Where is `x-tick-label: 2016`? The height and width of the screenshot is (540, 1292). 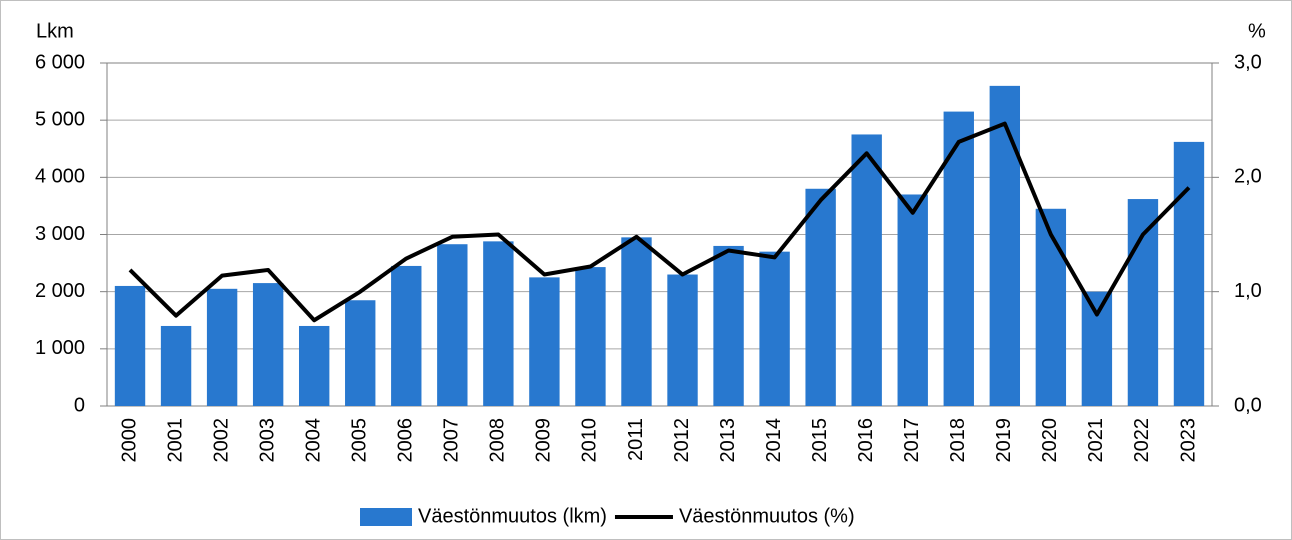 x-tick-label: 2016 is located at coordinates (866, 440).